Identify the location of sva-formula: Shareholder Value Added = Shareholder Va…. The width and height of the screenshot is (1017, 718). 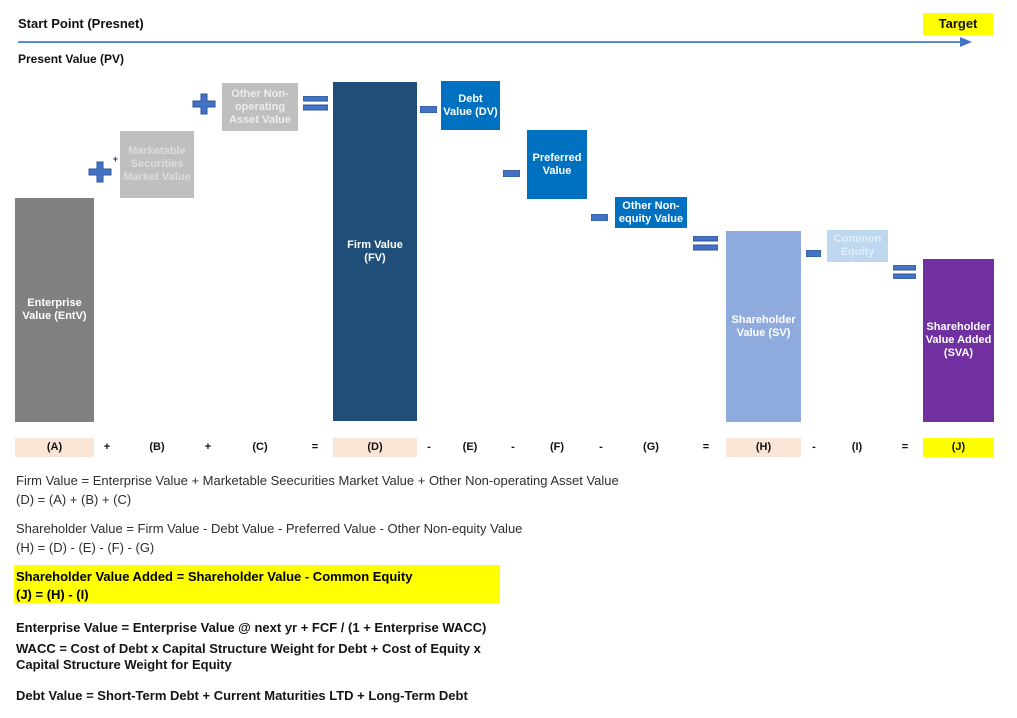
(214, 576).